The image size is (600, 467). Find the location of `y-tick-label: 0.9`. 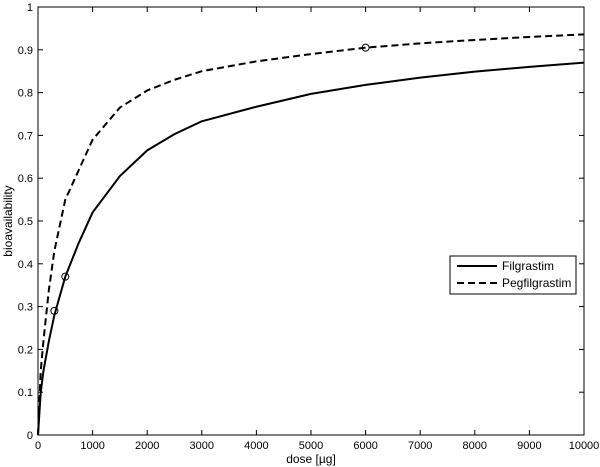

y-tick-label: 0.9 is located at coordinates (25, 51).